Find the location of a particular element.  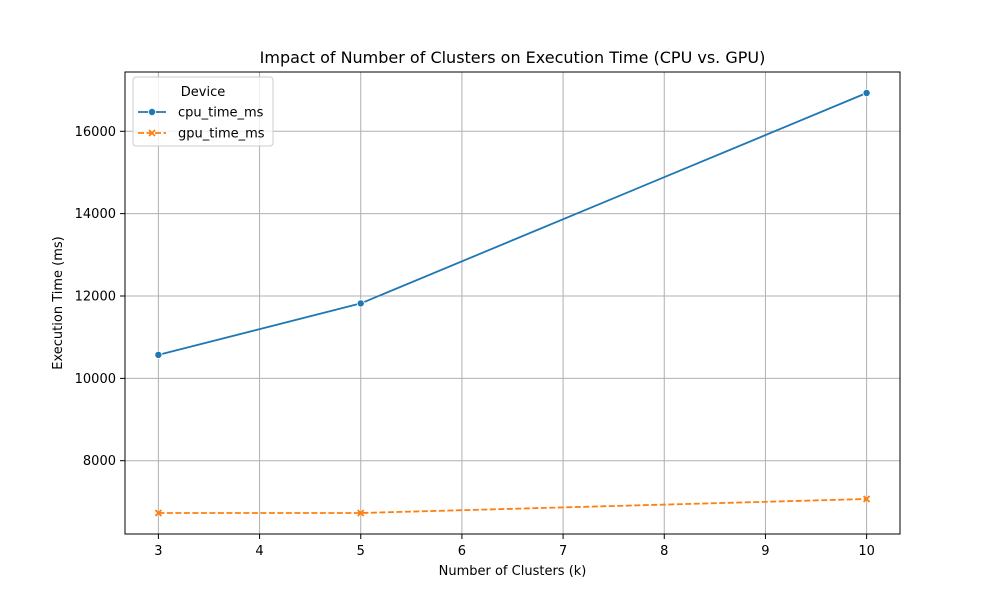

x-tick-label: 4 is located at coordinates (259, 551).